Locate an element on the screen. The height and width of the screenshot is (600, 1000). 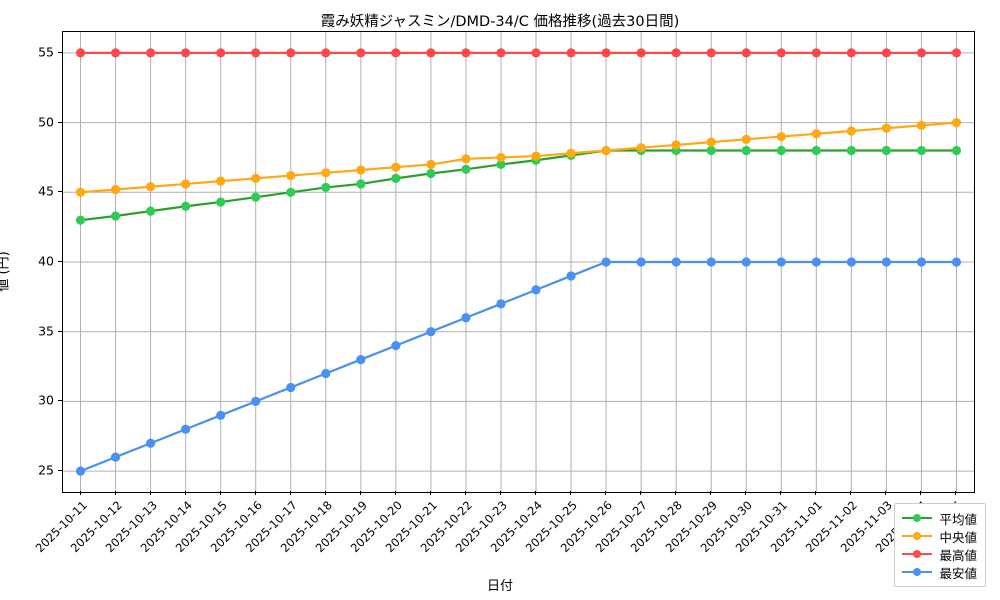
legend-label: 最安値 is located at coordinates (958, 573).